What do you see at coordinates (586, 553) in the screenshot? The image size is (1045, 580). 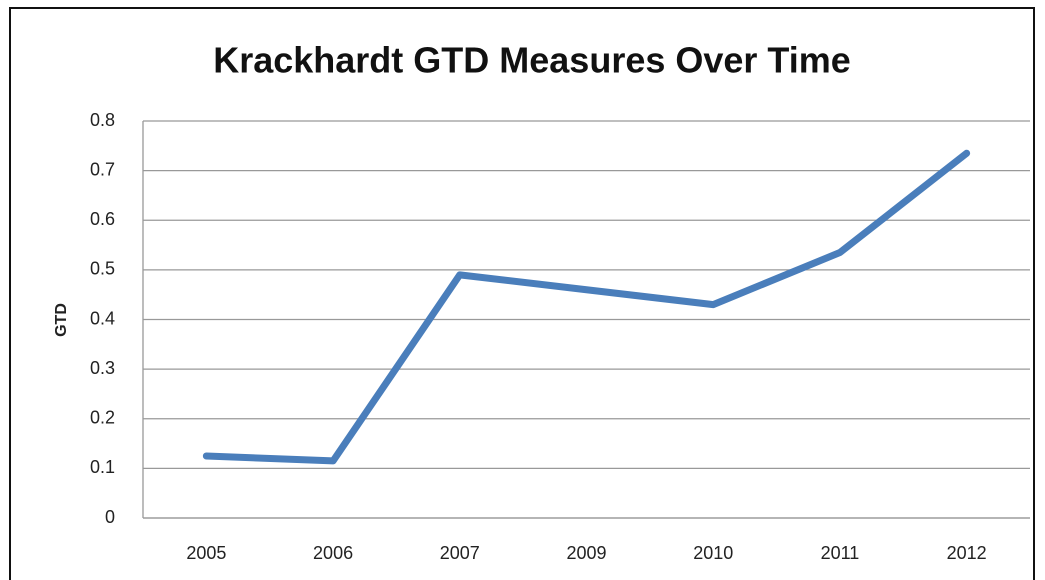 I see `x-tick-label: 2009` at bounding box center [586, 553].